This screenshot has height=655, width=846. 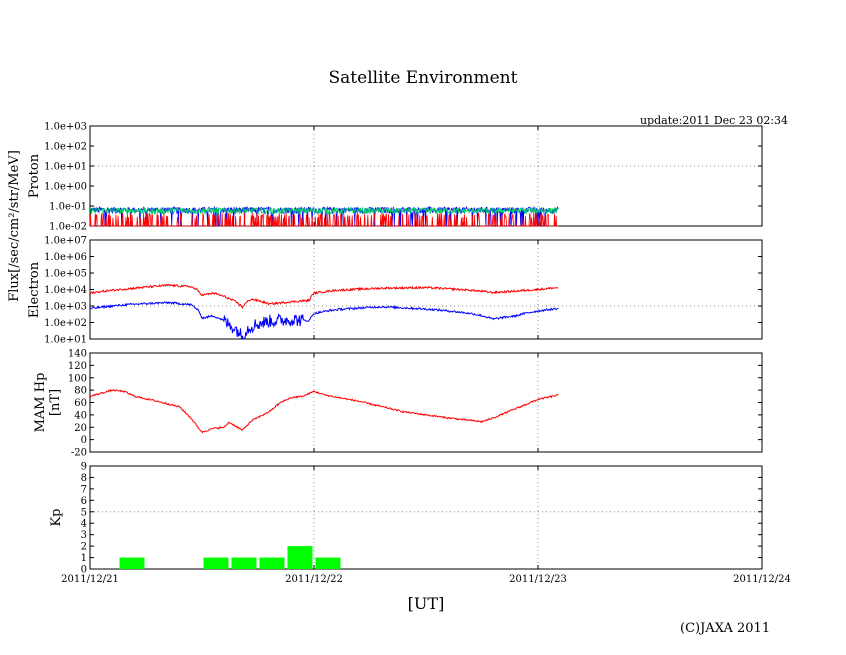 I want to click on series-hp, so click(x=324, y=411).